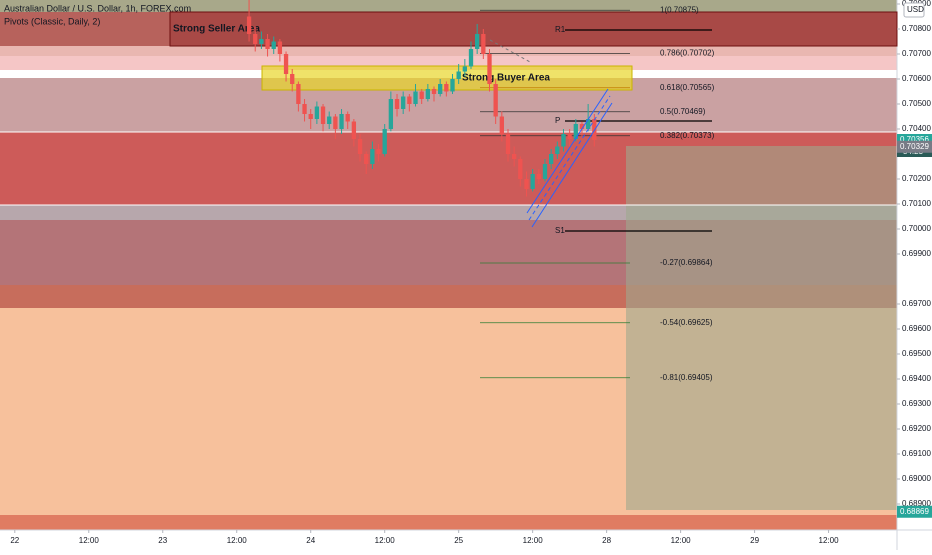  Describe the element at coordinates (458, 540) in the screenshot. I see `x-tick-label: 25` at that location.